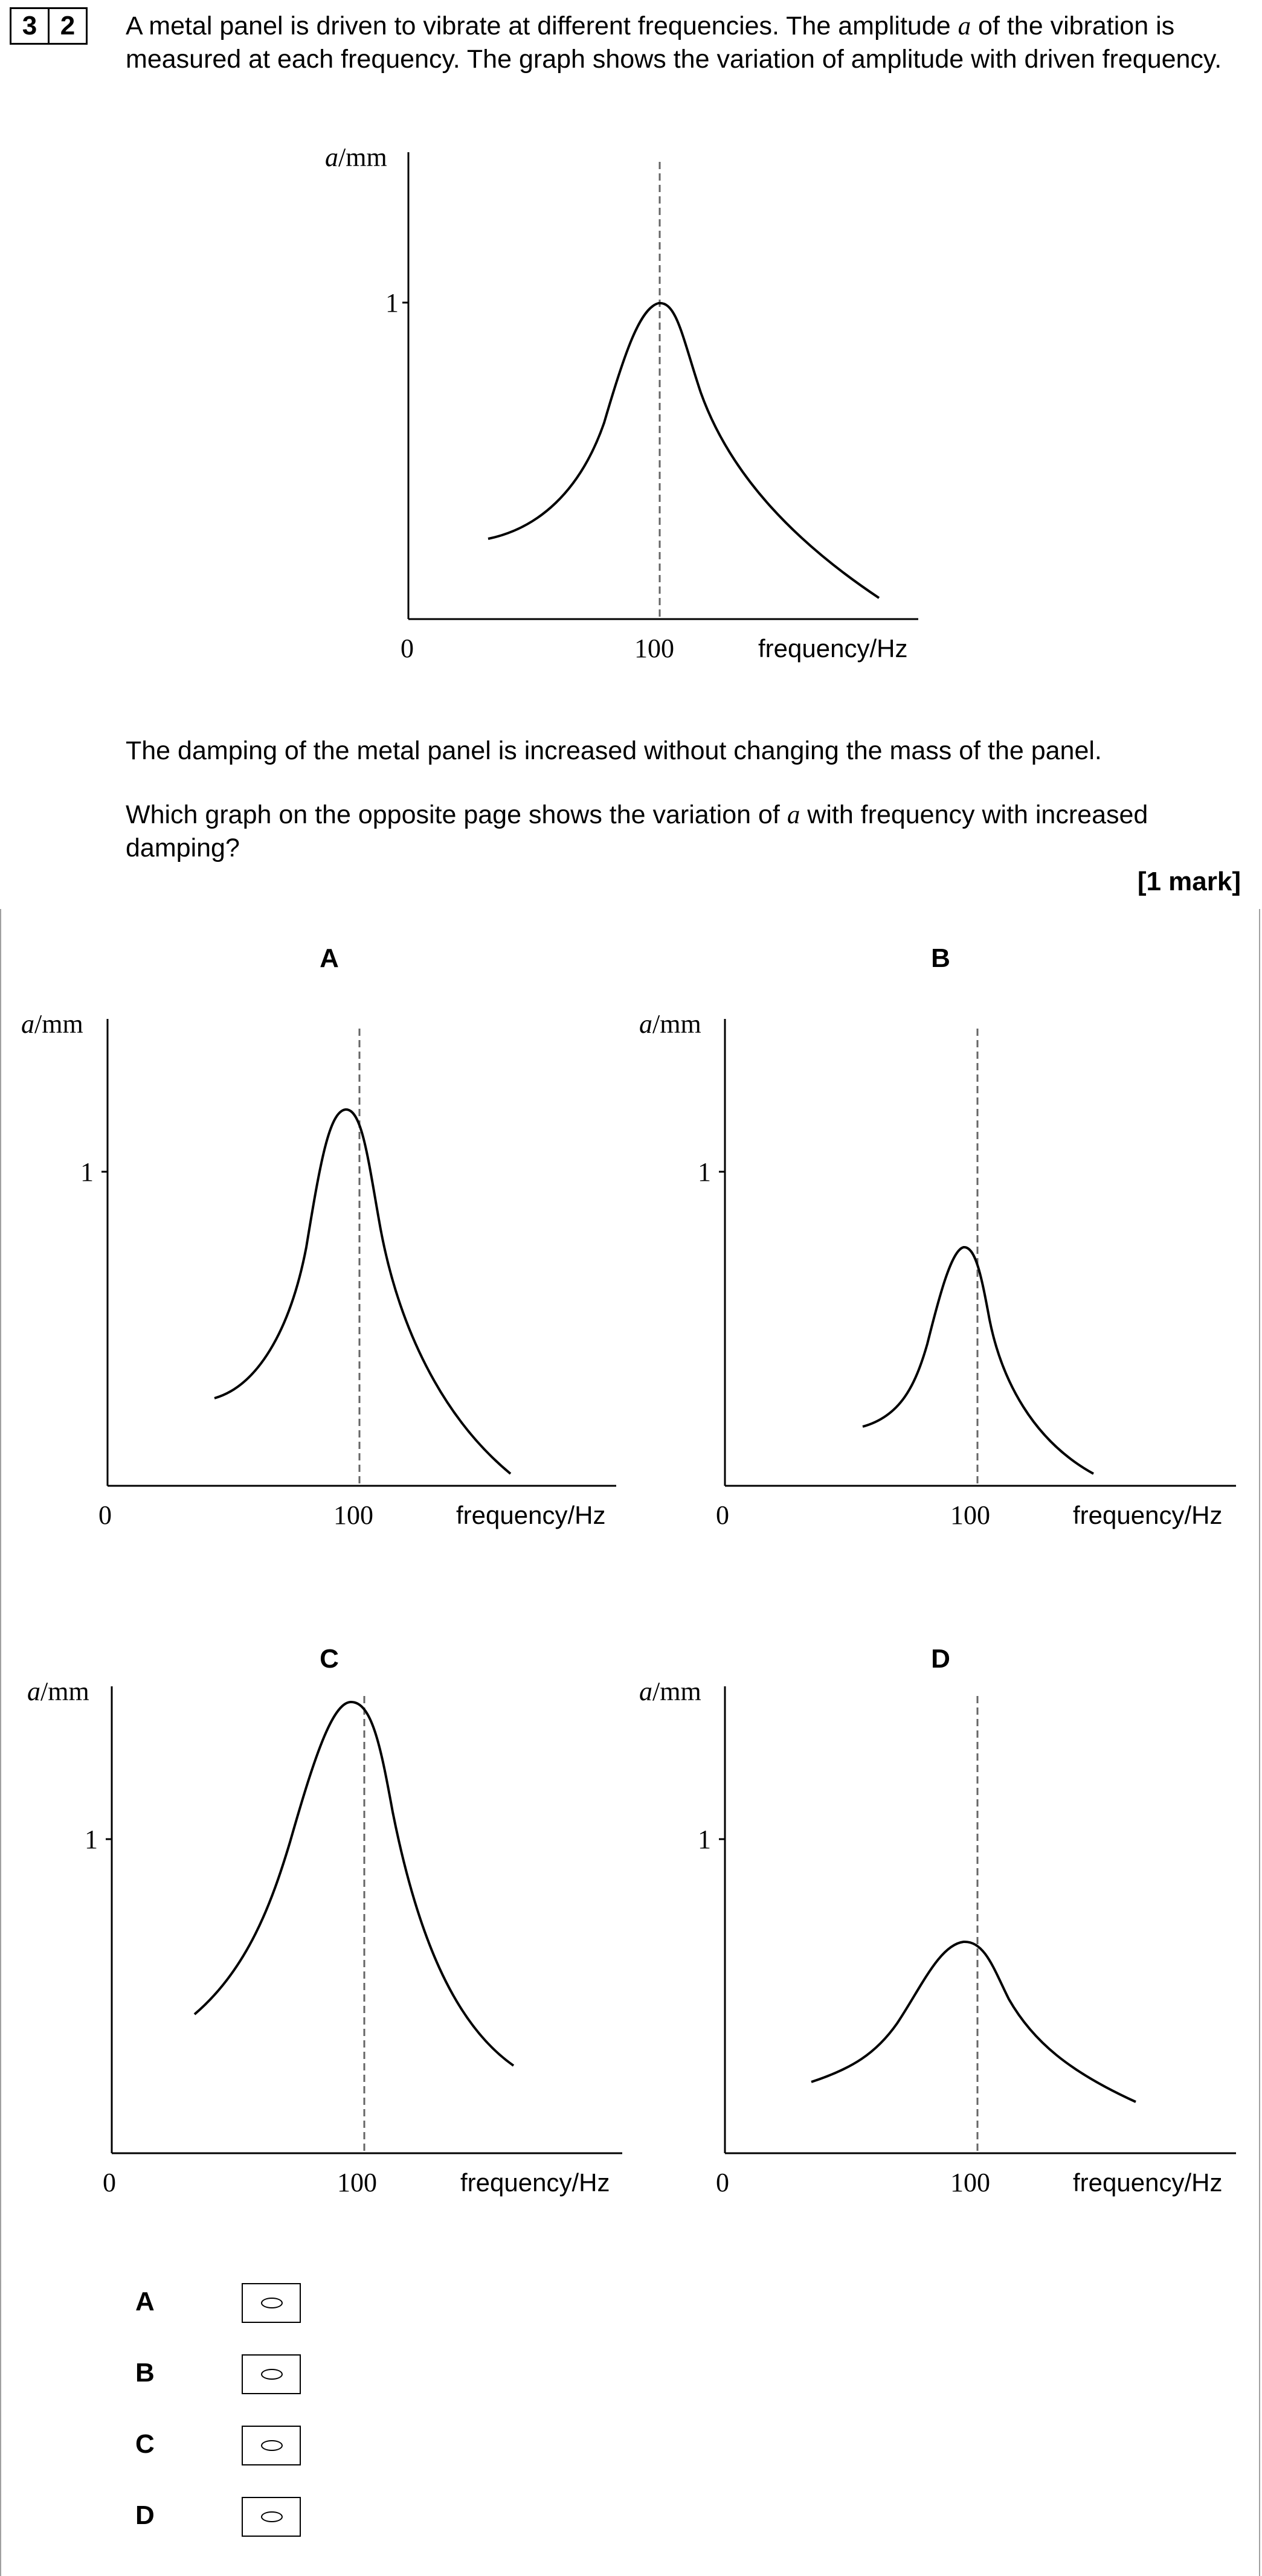 The width and height of the screenshot is (1262, 2576). I want to click on prompt-text: with frequency with increased damping?, so click(637, 831).